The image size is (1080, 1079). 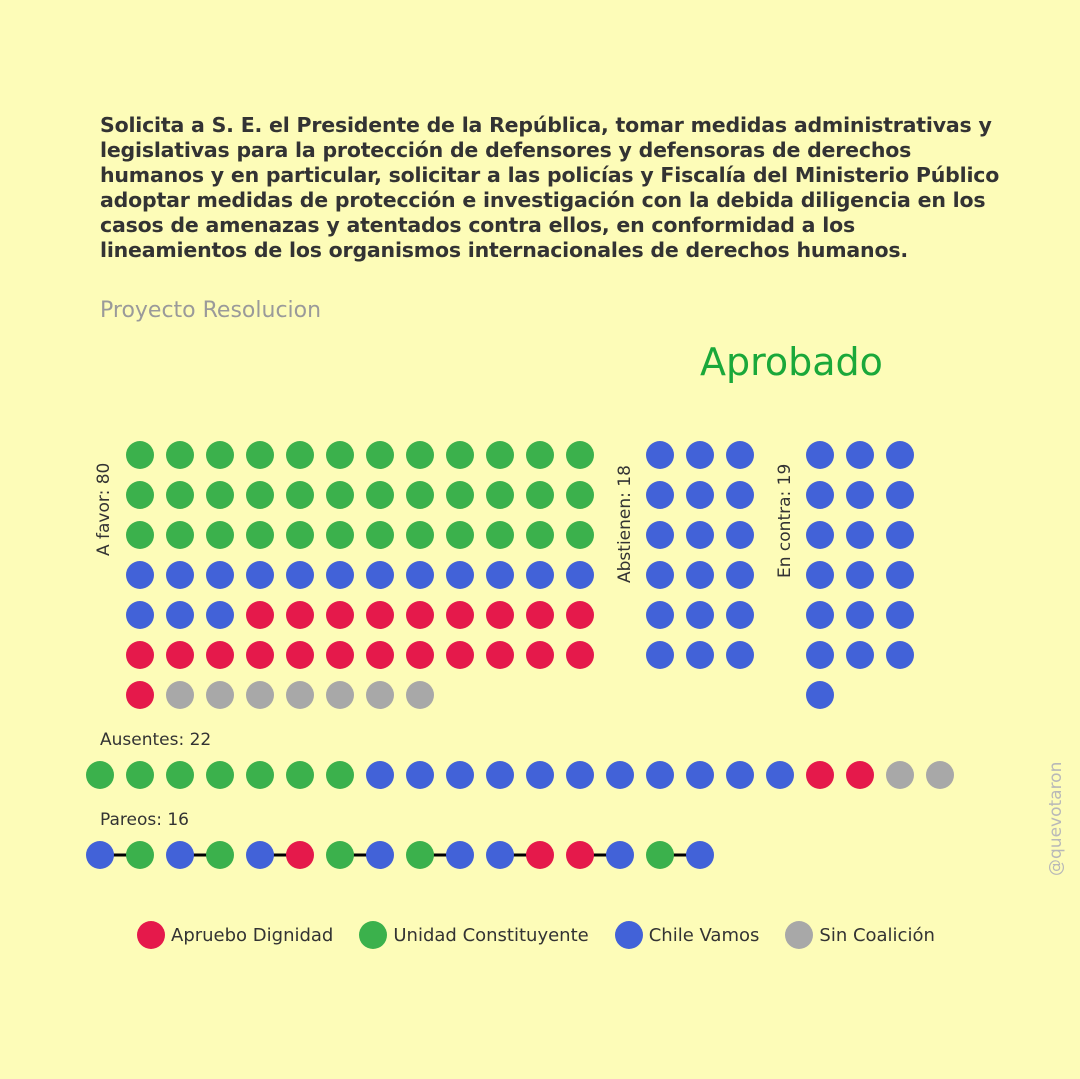 What do you see at coordinates (877, 935) in the screenshot?
I see `legend-label-sin: Sin Coalición` at bounding box center [877, 935].